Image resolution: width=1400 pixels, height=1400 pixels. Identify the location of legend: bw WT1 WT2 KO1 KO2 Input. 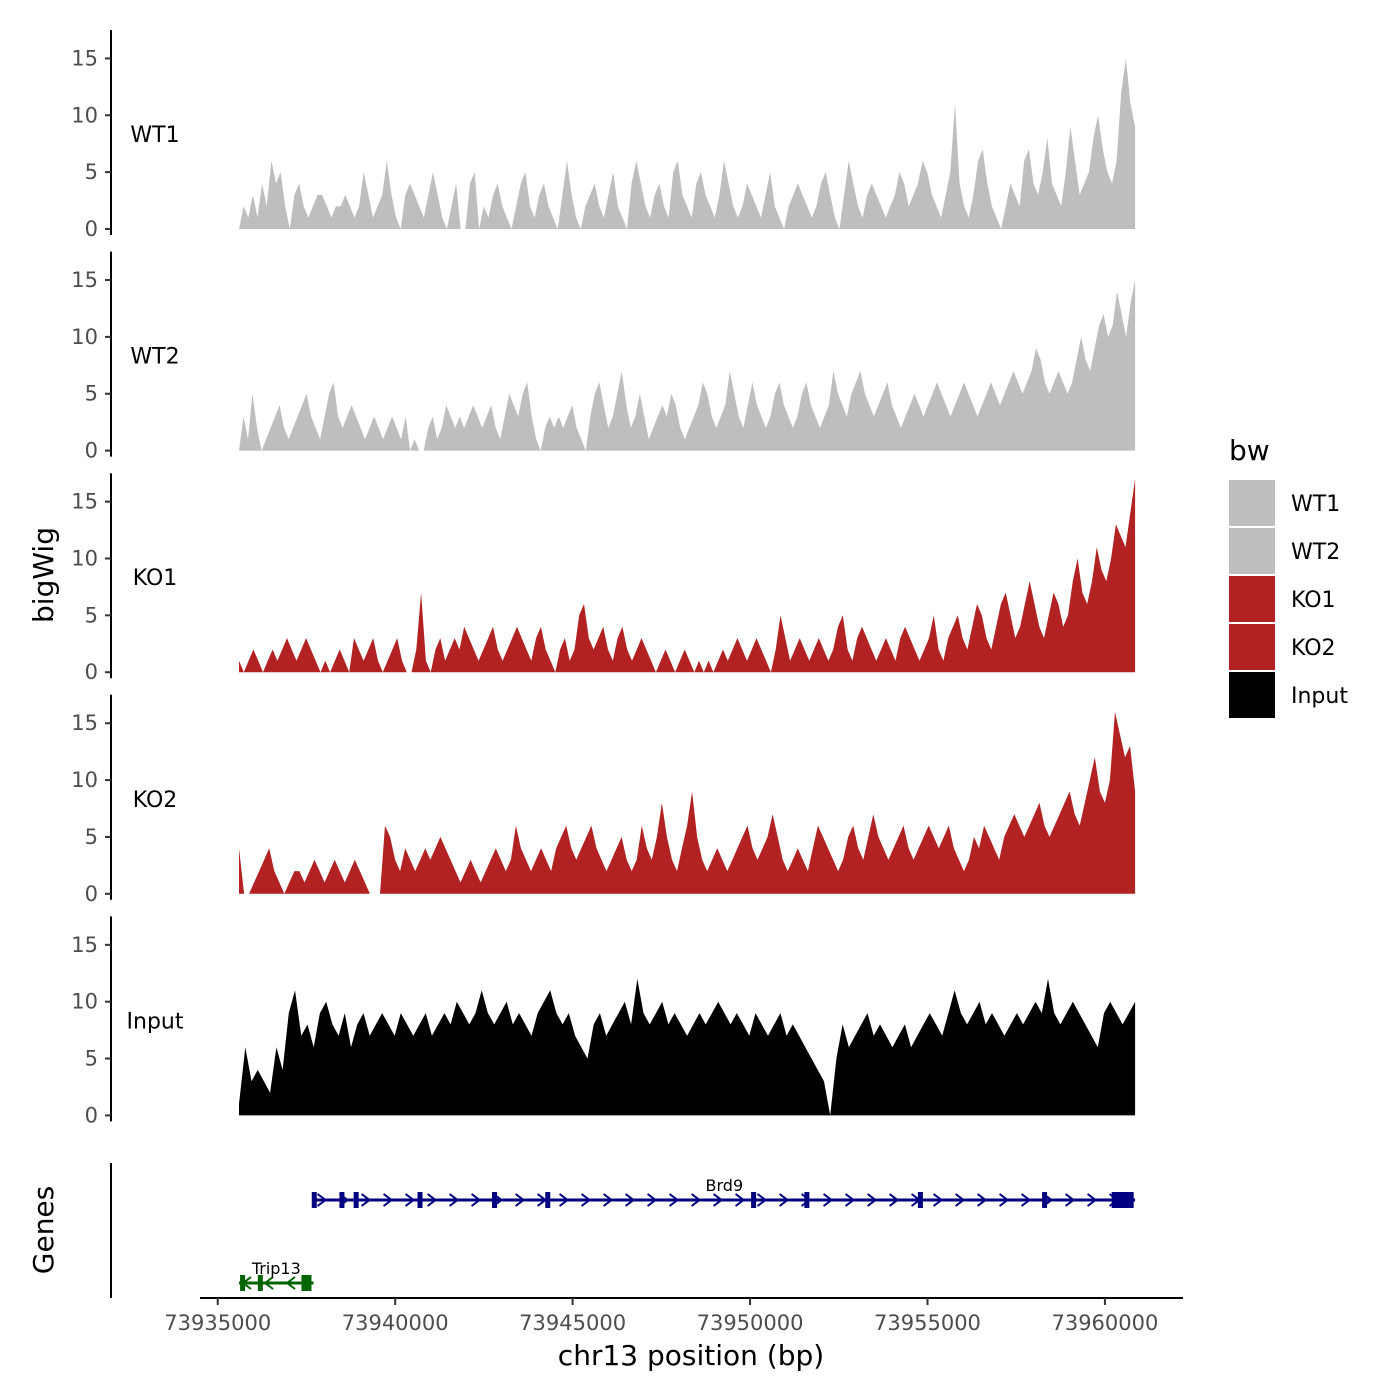
(1288, 576).